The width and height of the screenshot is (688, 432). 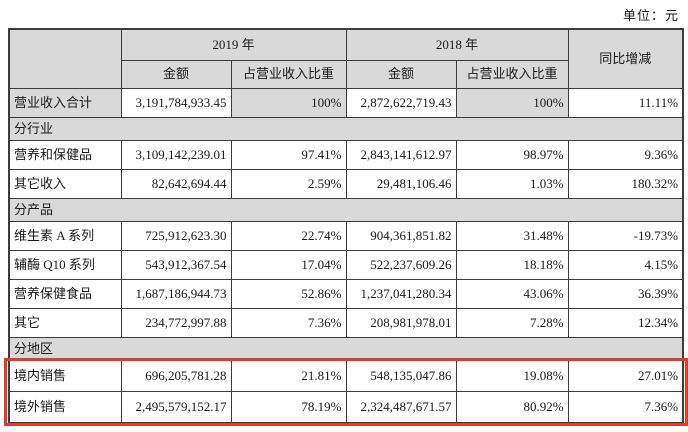 What do you see at coordinates (625, 103) in the screenshot?
I see `growth-cell: 11.11%` at bounding box center [625, 103].